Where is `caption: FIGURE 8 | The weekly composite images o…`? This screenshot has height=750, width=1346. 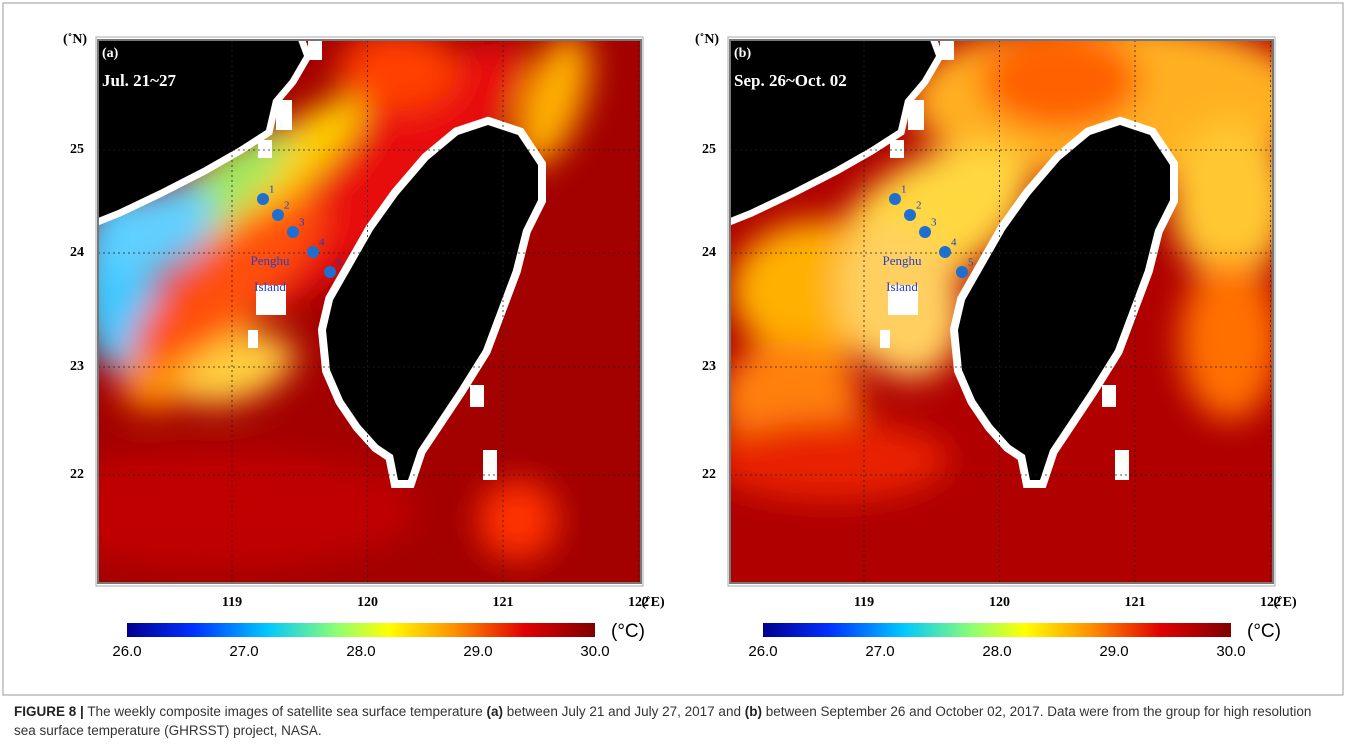
caption: FIGURE 8 | The weekly composite images o… is located at coordinates (674, 721).